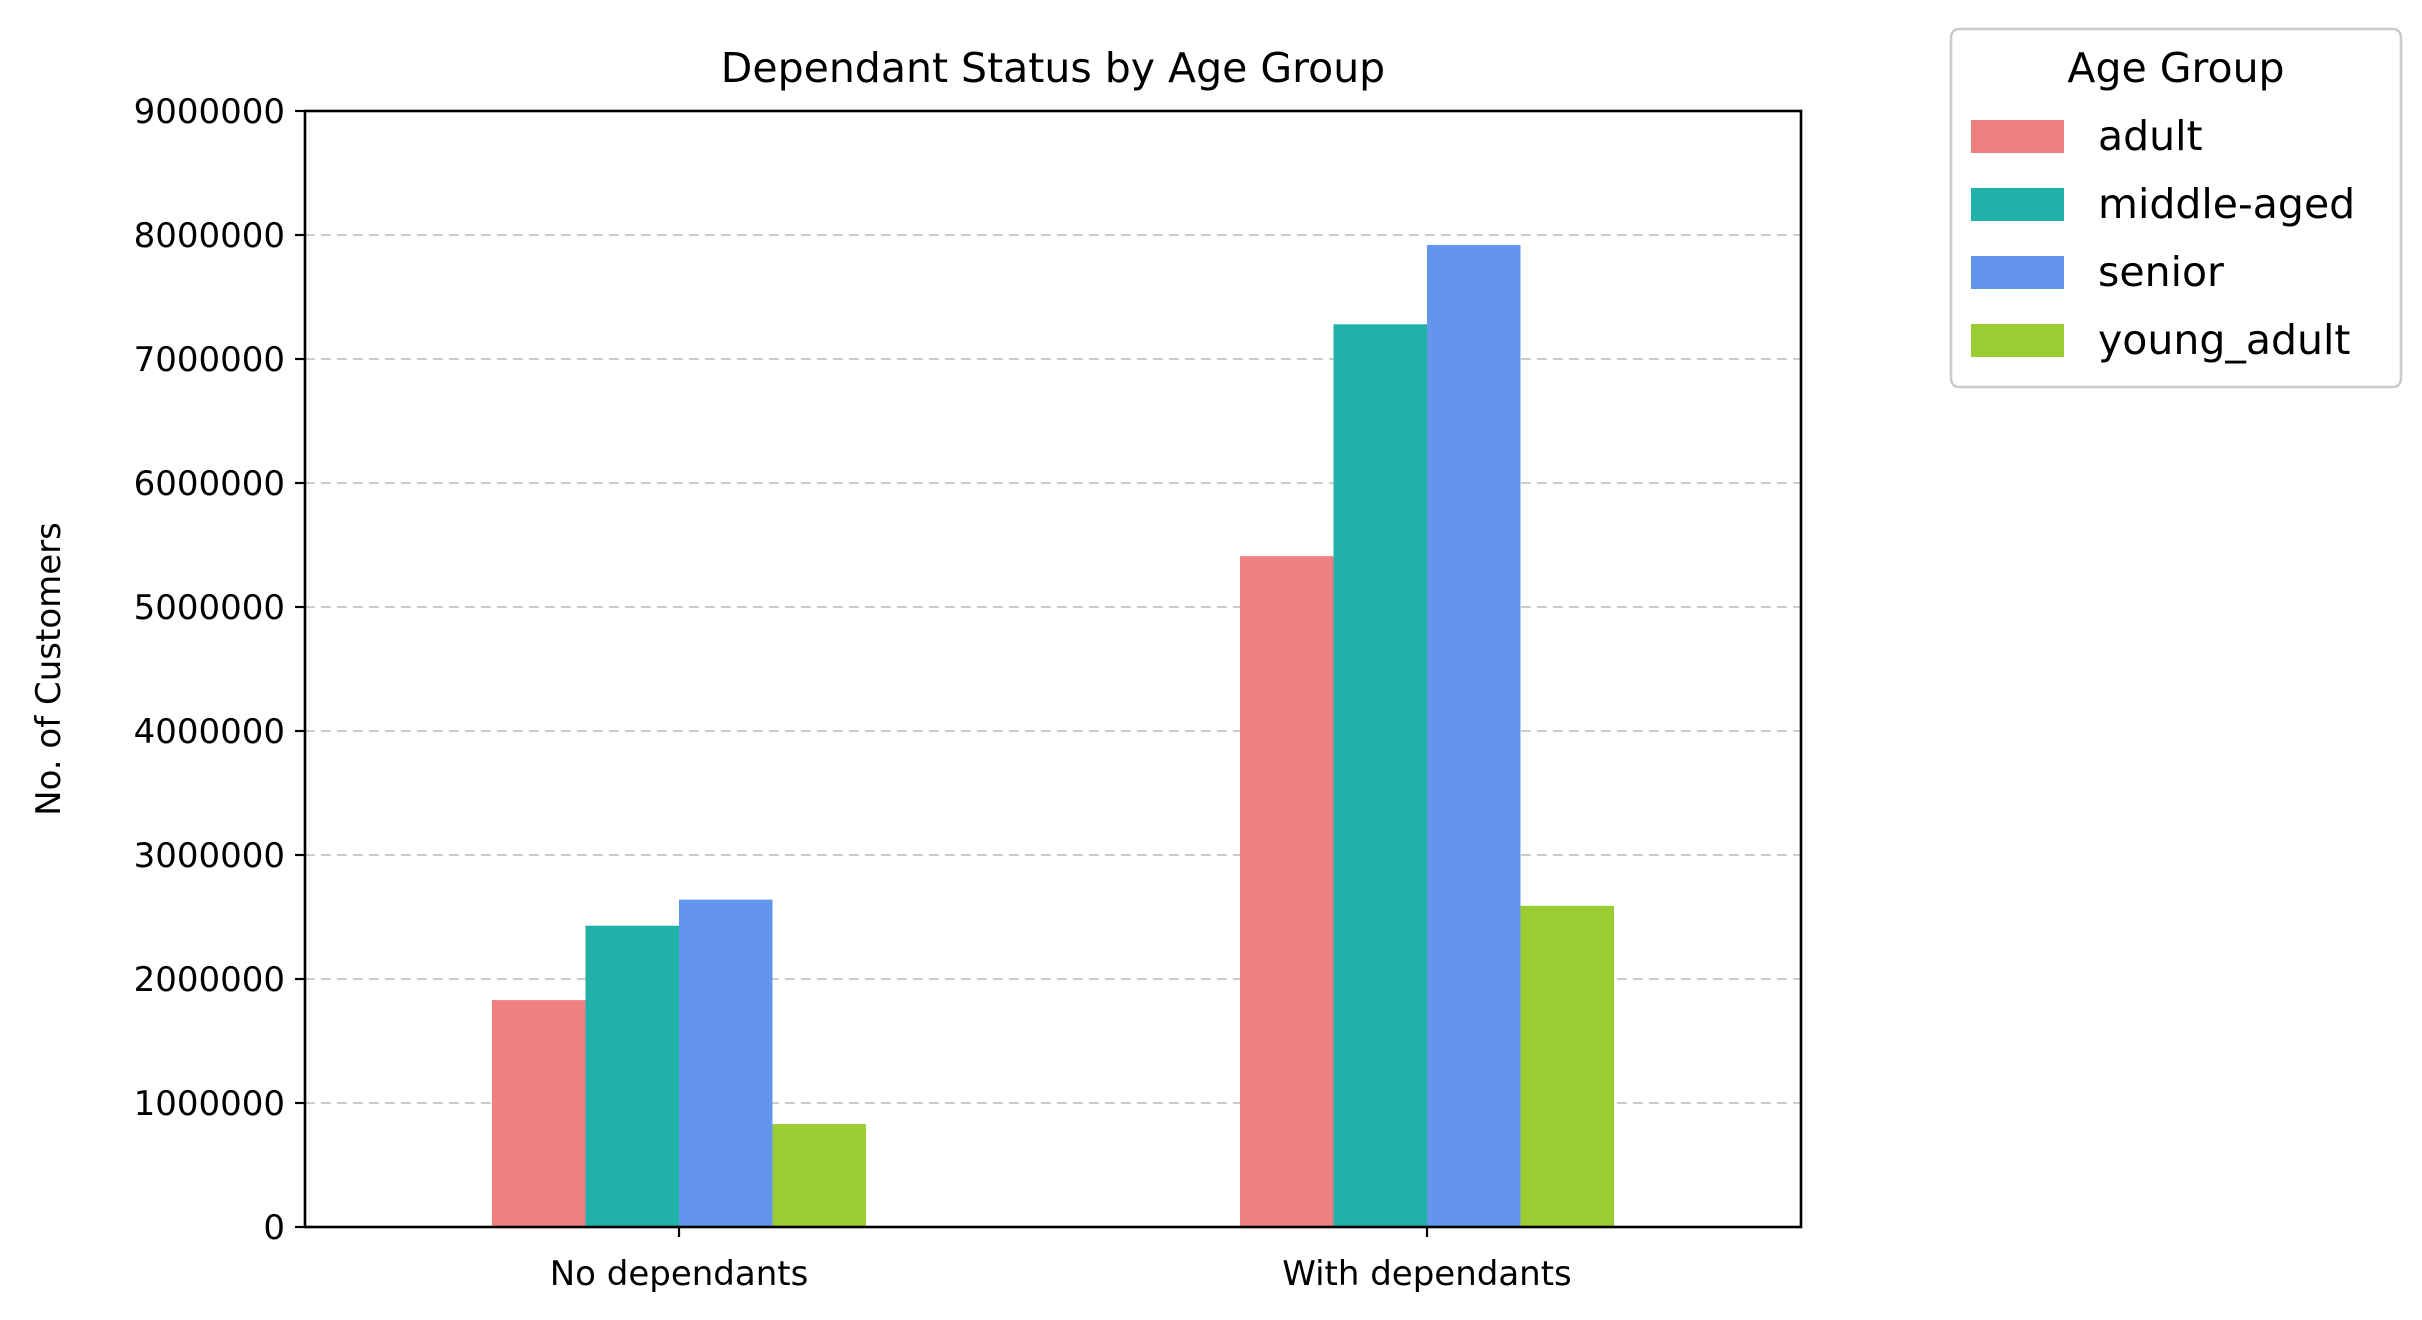 Image resolution: width=2422 pixels, height=1320 pixels. Describe the element at coordinates (209, 484) in the screenshot. I see `y-tick-label: 6000000` at that location.